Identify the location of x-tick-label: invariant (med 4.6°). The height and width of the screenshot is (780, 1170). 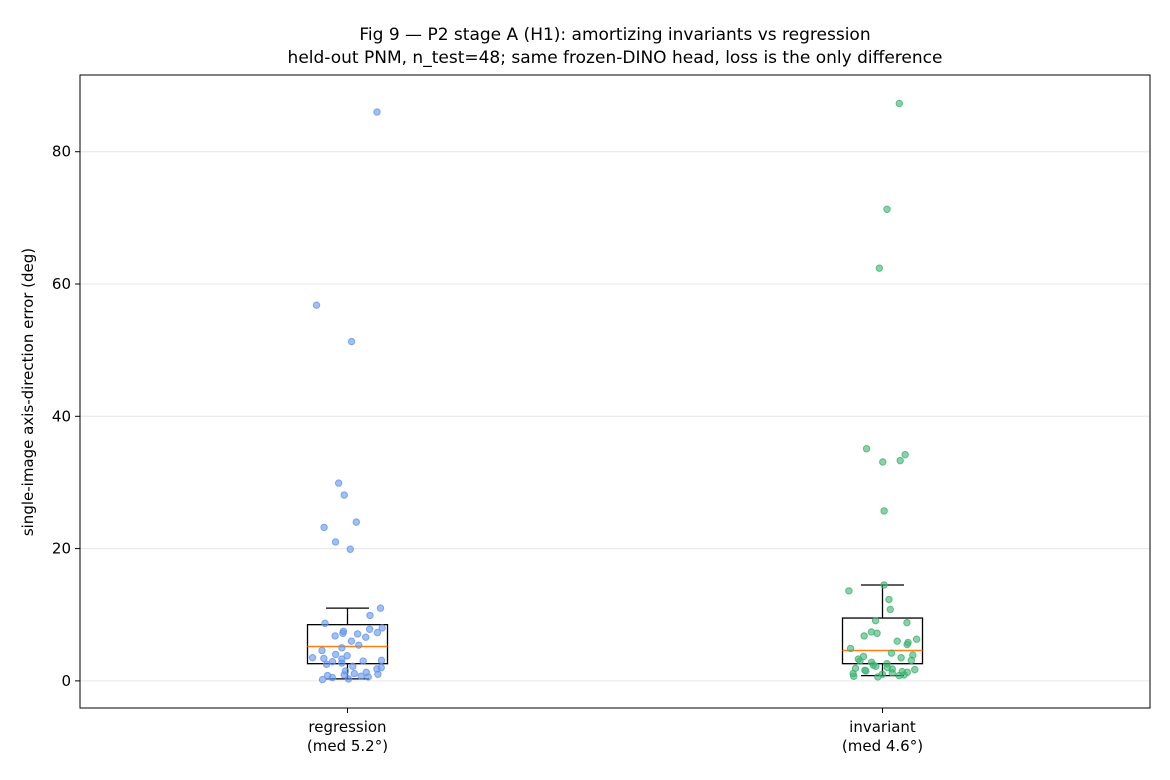
(882, 736).